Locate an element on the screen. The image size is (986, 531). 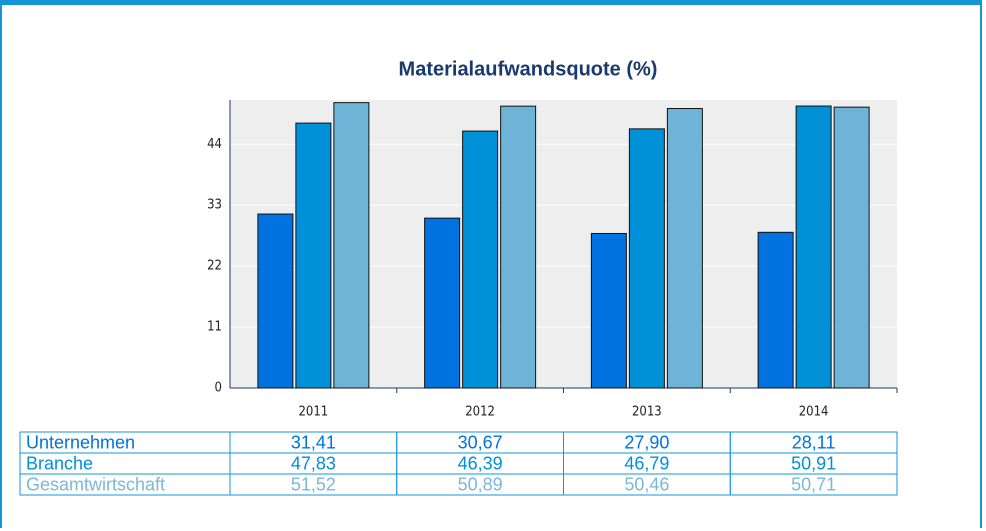
value-label: 47,83 is located at coordinates (313, 463).